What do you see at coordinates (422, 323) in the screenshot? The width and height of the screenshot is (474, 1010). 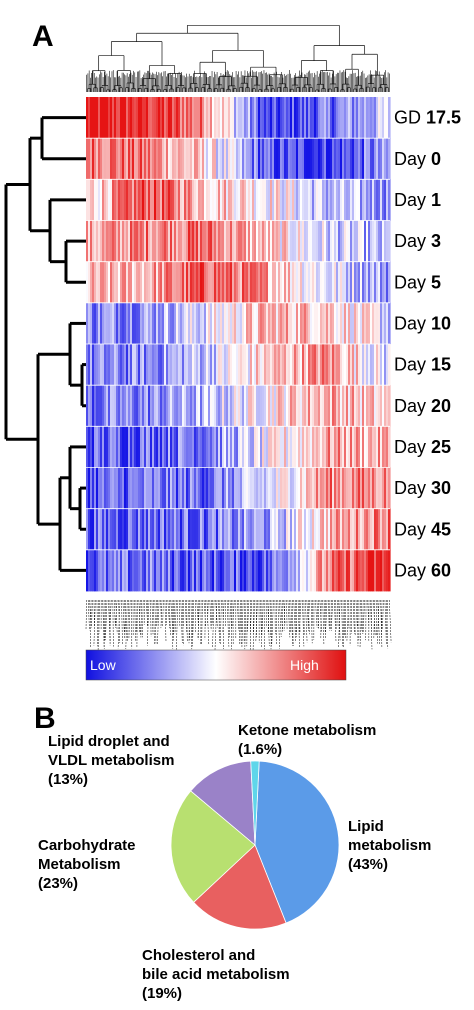 I see `heatmap-row-label: Day 10` at bounding box center [422, 323].